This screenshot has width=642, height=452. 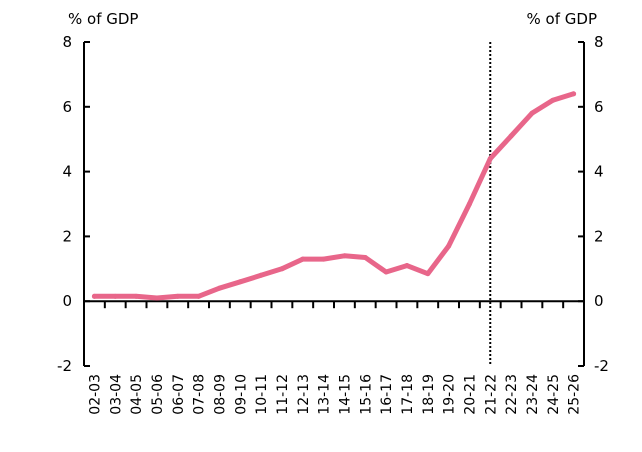 What do you see at coordinates (450, 394) in the screenshot?
I see `x-tick-label: 19-20` at bounding box center [450, 394].